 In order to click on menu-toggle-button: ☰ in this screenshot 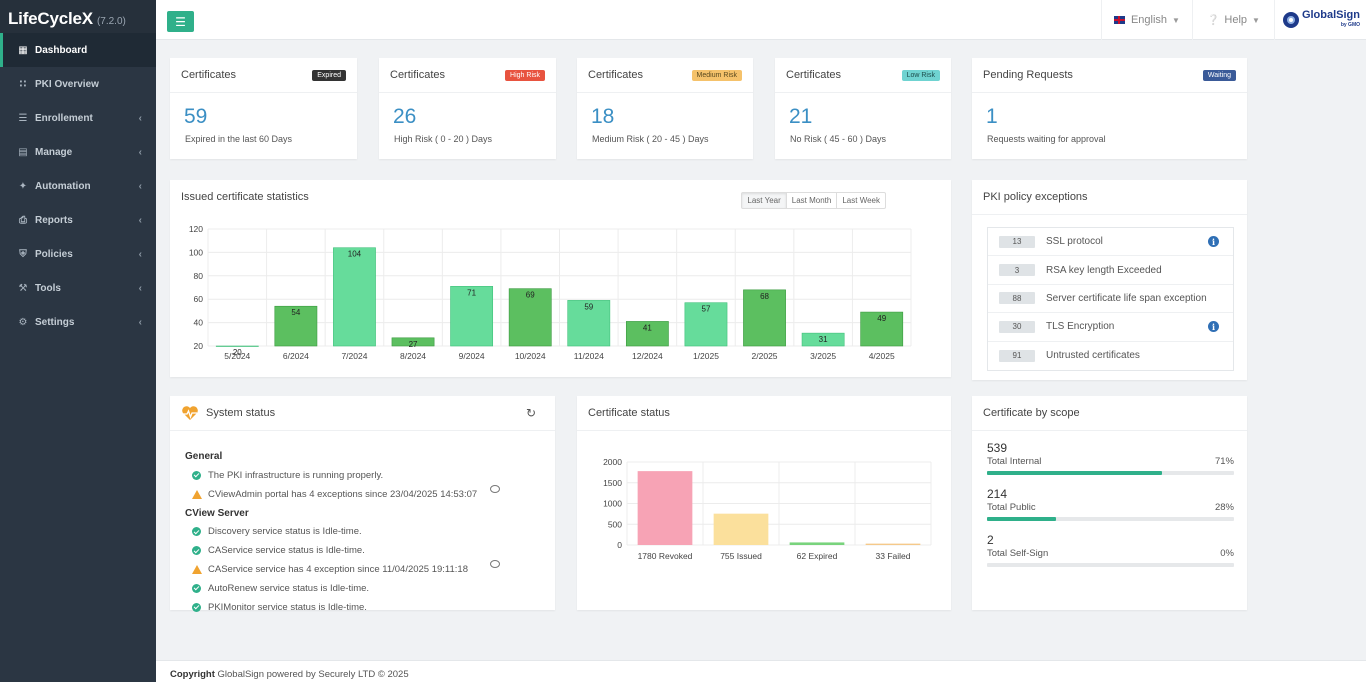, I will do `click(180, 21)`.